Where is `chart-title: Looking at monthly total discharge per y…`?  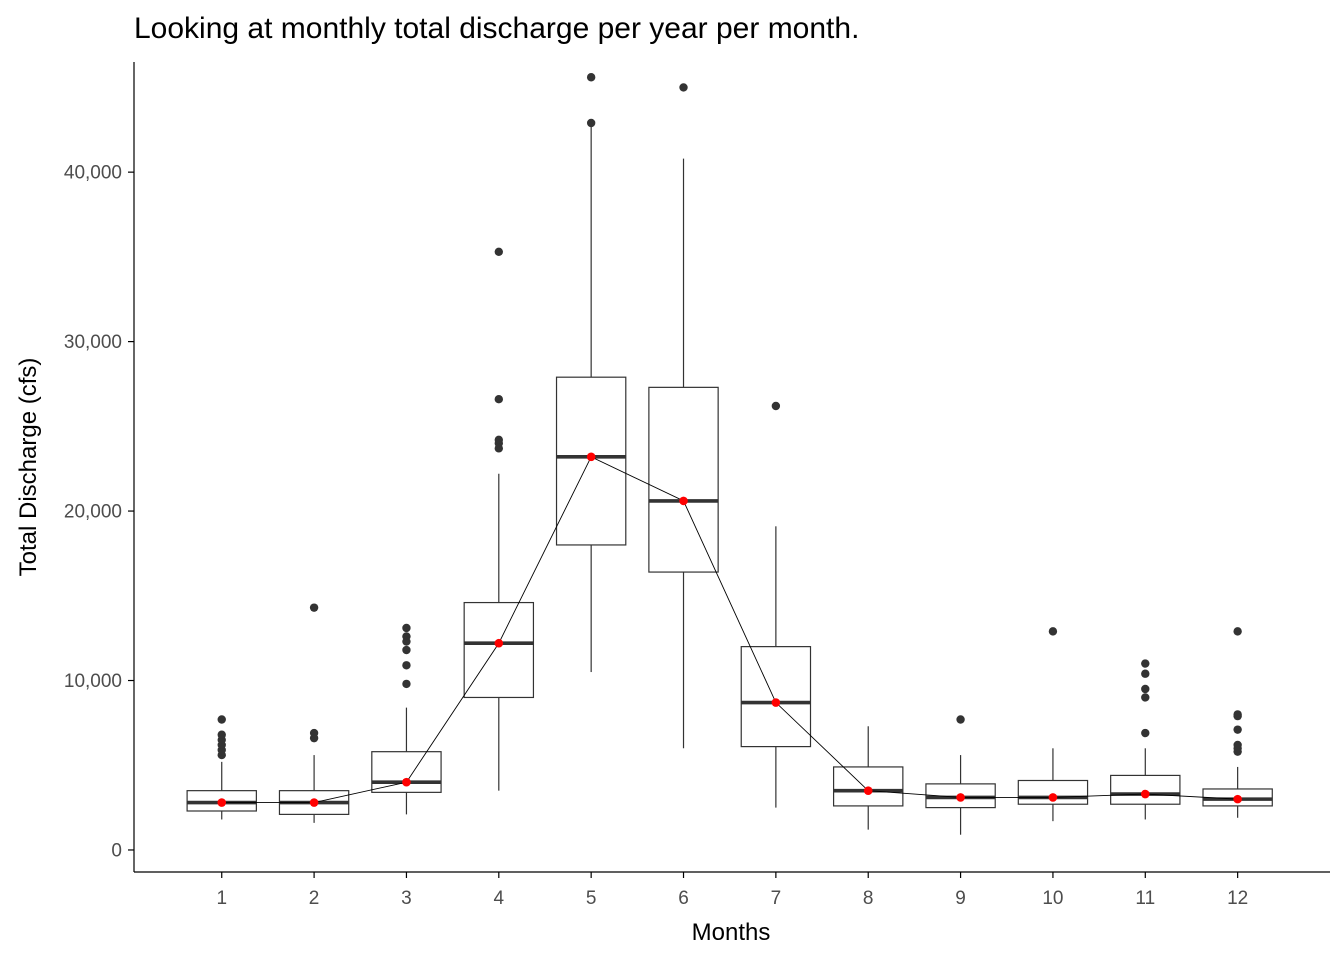 chart-title: Looking at monthly total discharge per y… is located at coordinates (497, 28).